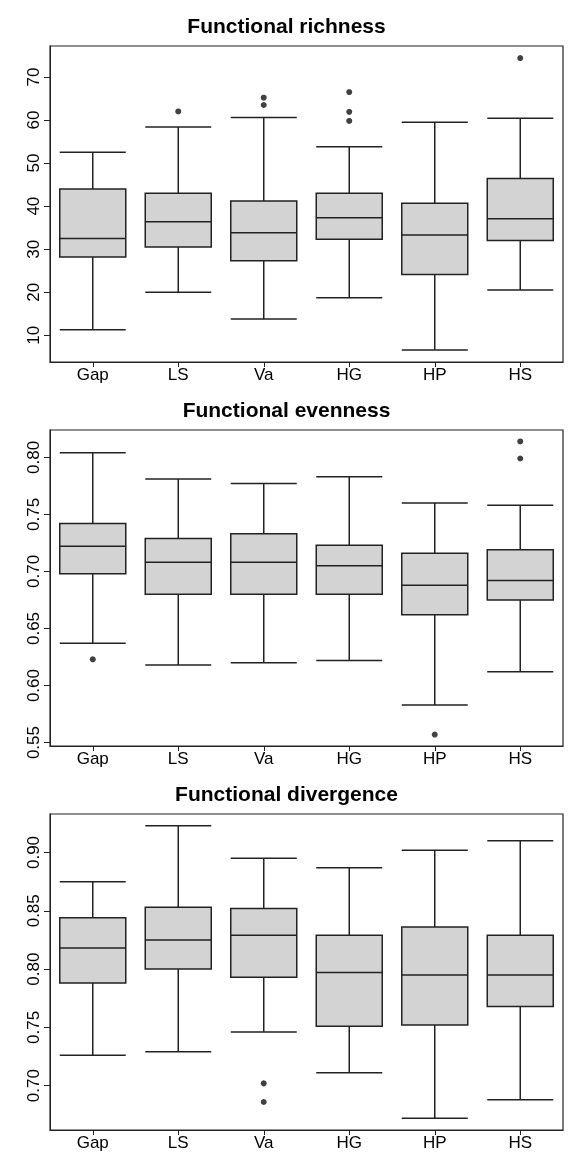 The image size is (573, 1169). What do you see at coordinates (33, 163) in the screenshot?
I see `y-tick-label: 50` at bounding box center [33, 163].